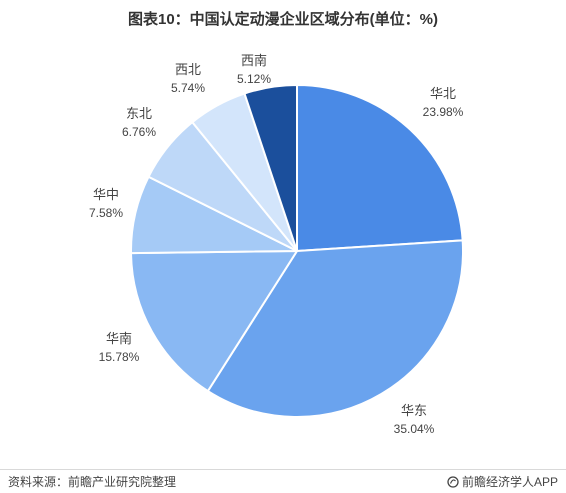  Describe the element at coordinates (254, 79) in the screenshot. I see `slice-value-label: 5.12%` at that location.